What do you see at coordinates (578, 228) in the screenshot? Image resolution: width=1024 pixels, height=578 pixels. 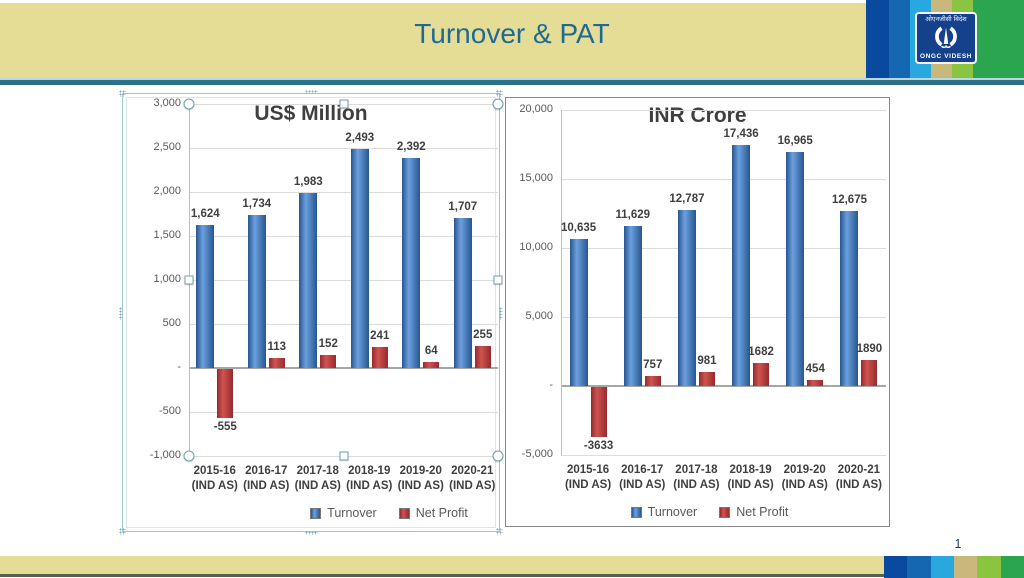 I see `data-label-turnover-2015-16: 10,635` at bounding box center [578, 228].